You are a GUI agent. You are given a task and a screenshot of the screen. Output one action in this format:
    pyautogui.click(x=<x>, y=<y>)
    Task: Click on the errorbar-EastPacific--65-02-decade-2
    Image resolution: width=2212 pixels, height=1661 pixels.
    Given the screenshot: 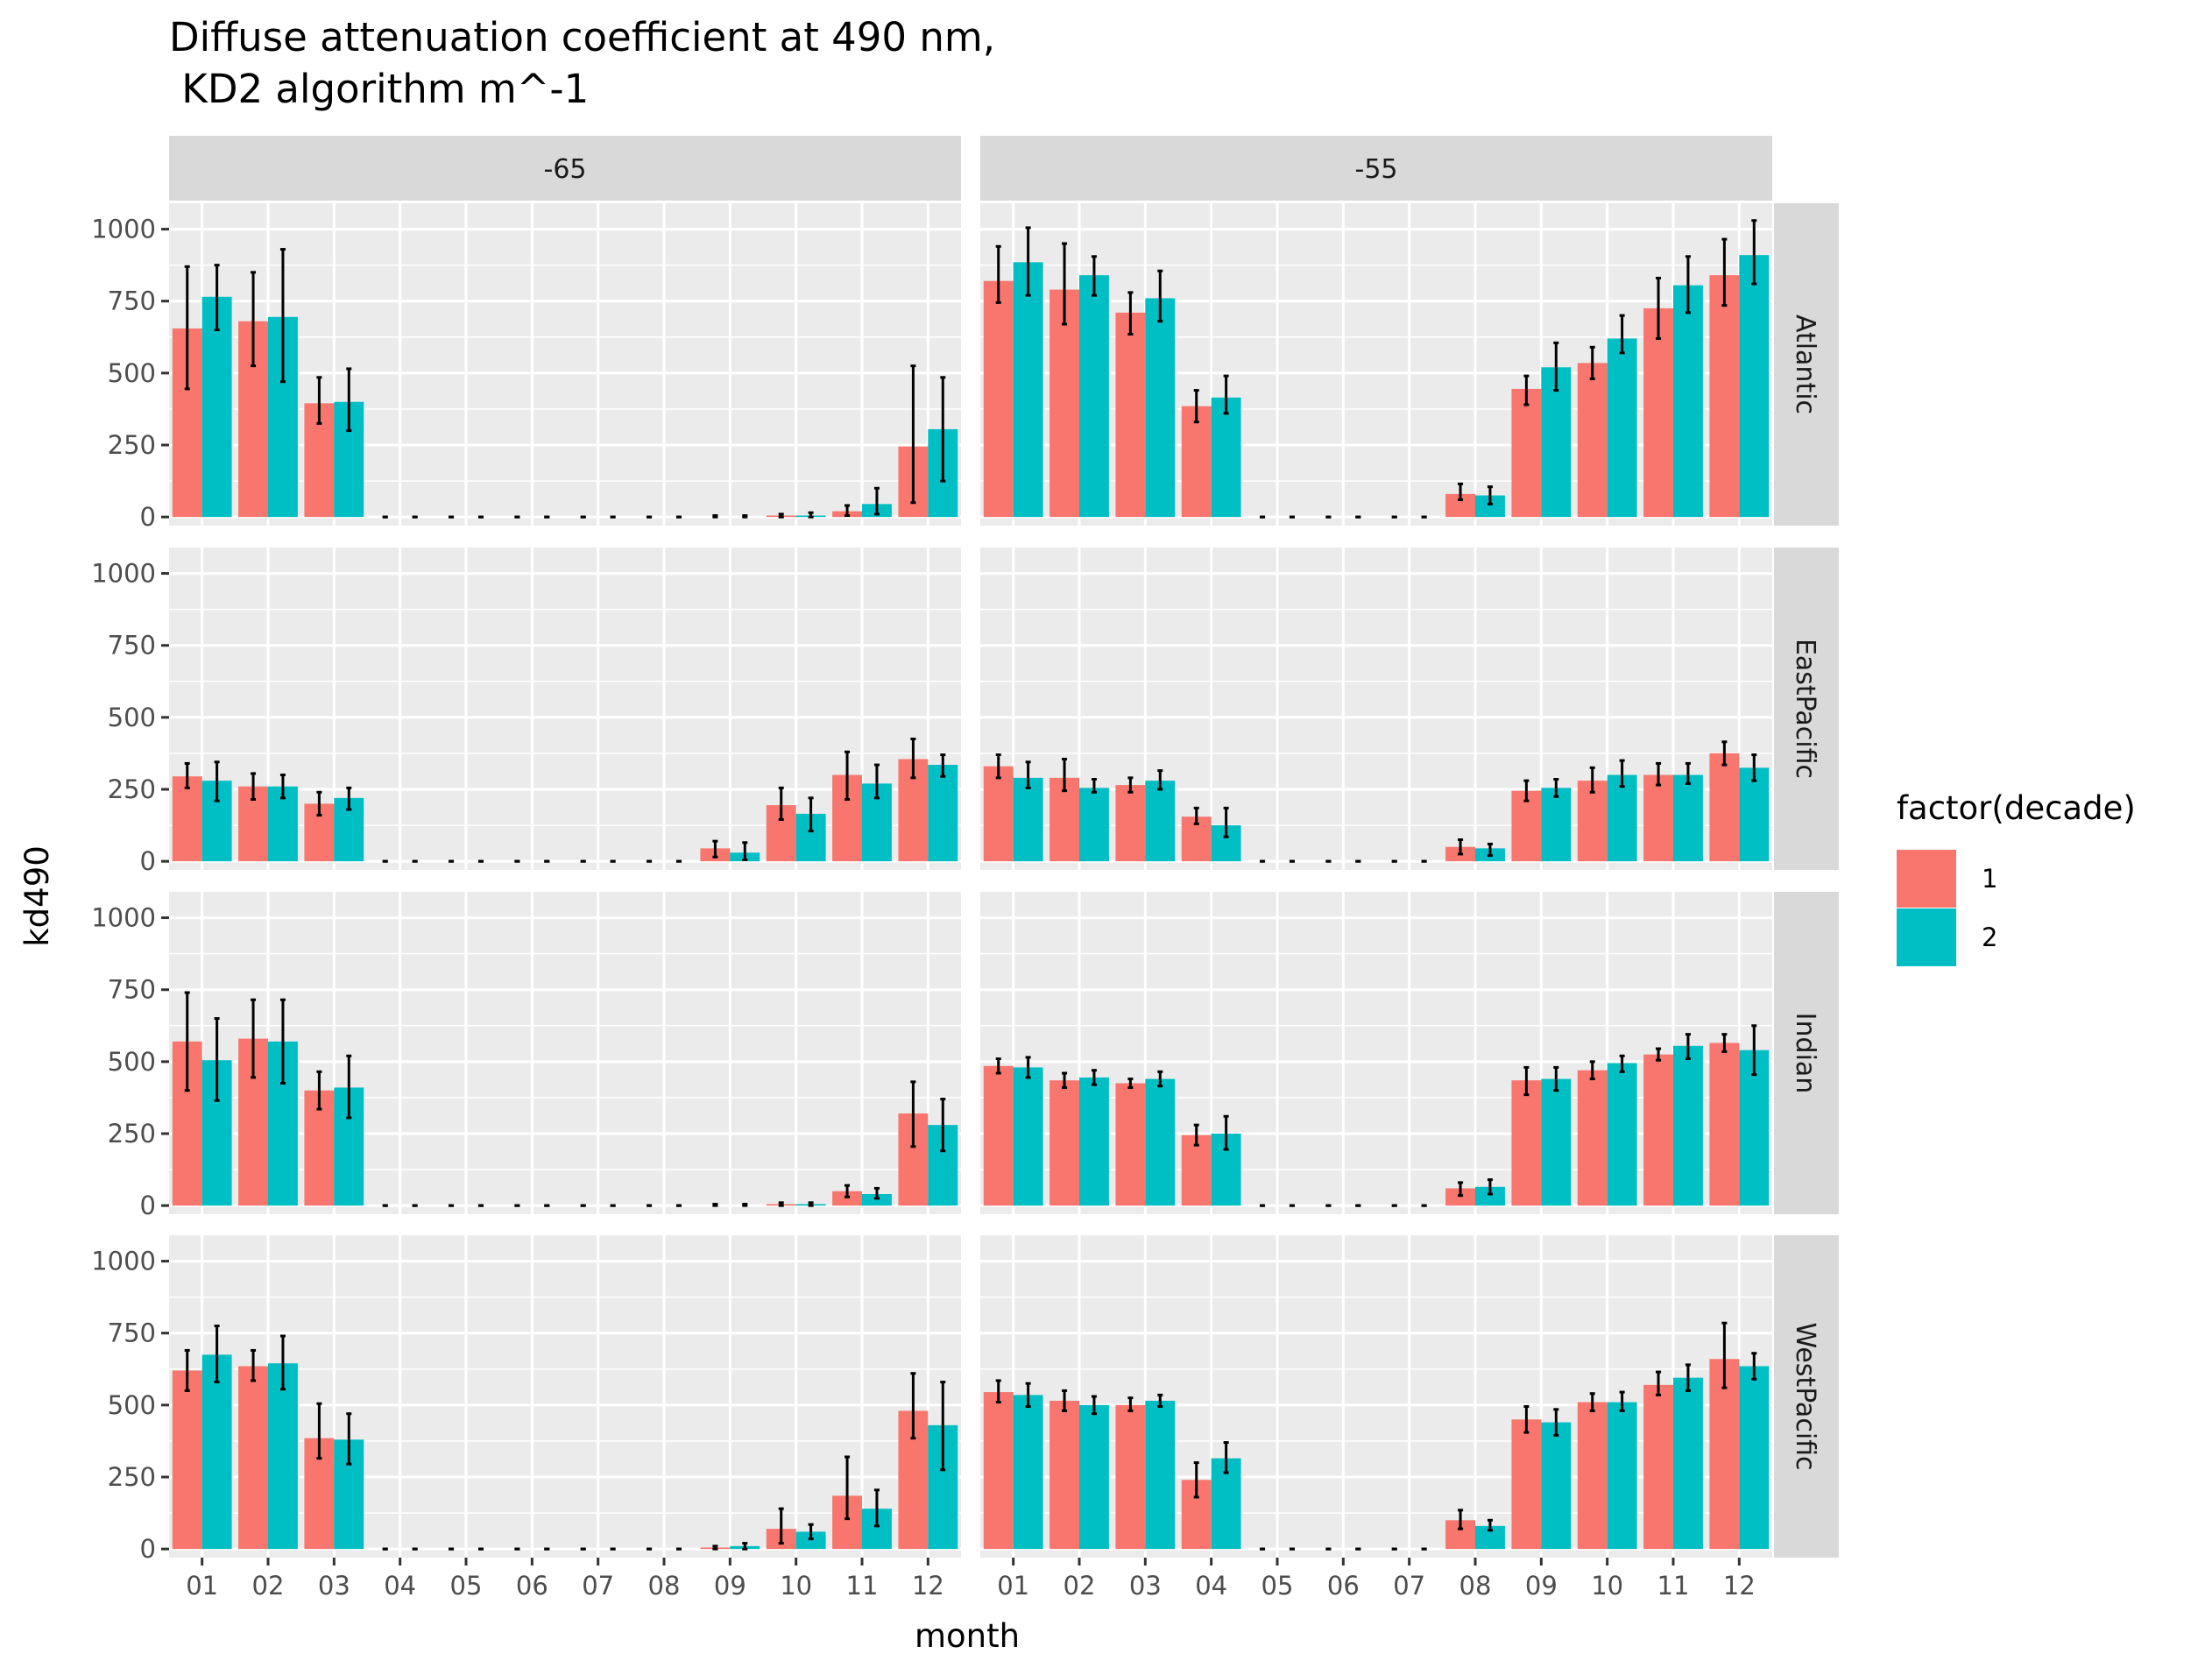 What is the action you would take?
    pyautogui.click(x=282, y=787)
    